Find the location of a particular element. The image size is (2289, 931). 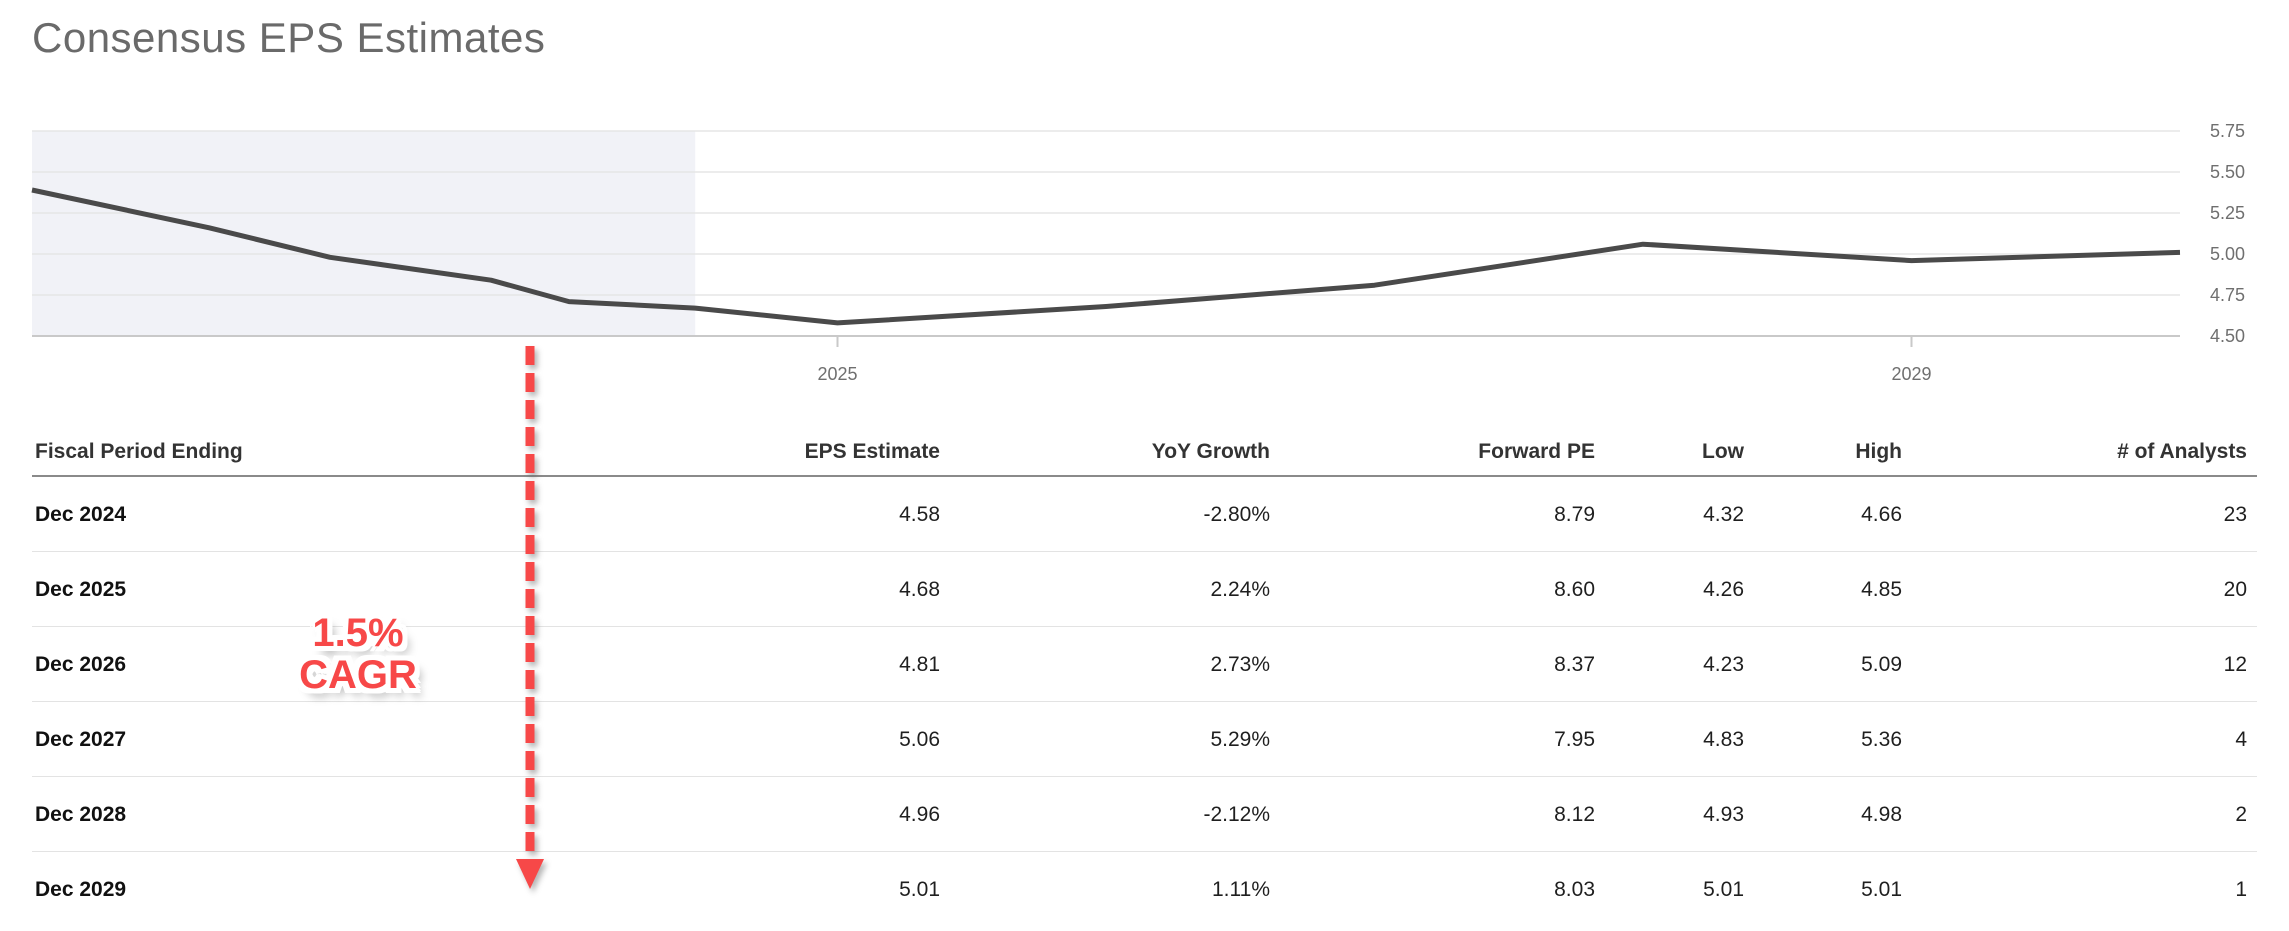

column-header-num-analysts: # of Analysts is located at coordinates (2182, 451).